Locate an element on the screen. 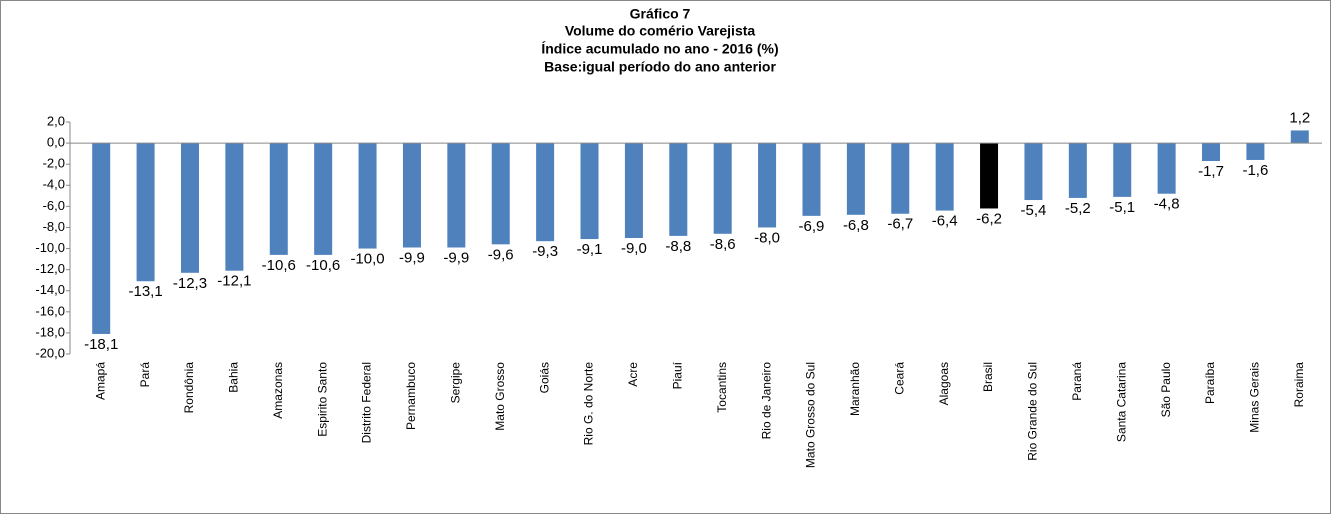  x-tick-label: São Paulo is located at coordinates (1166, 390).